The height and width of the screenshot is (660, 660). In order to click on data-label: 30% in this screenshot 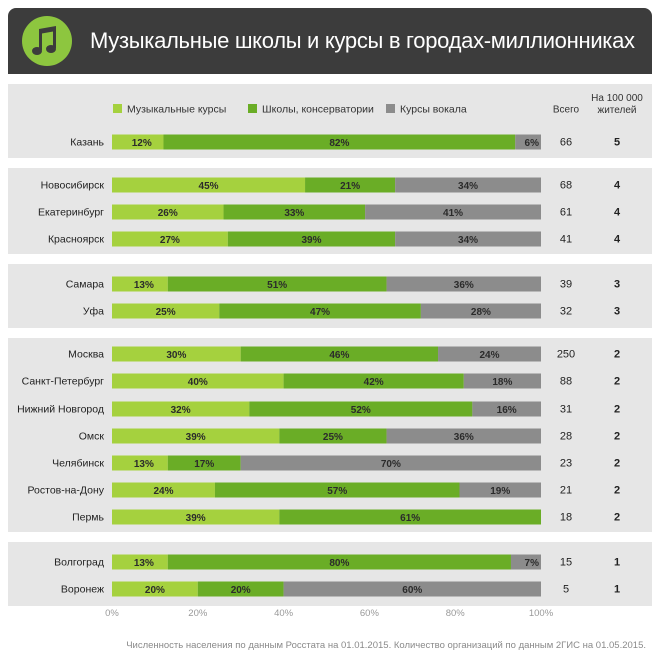, I will do `click(176, 355)`.